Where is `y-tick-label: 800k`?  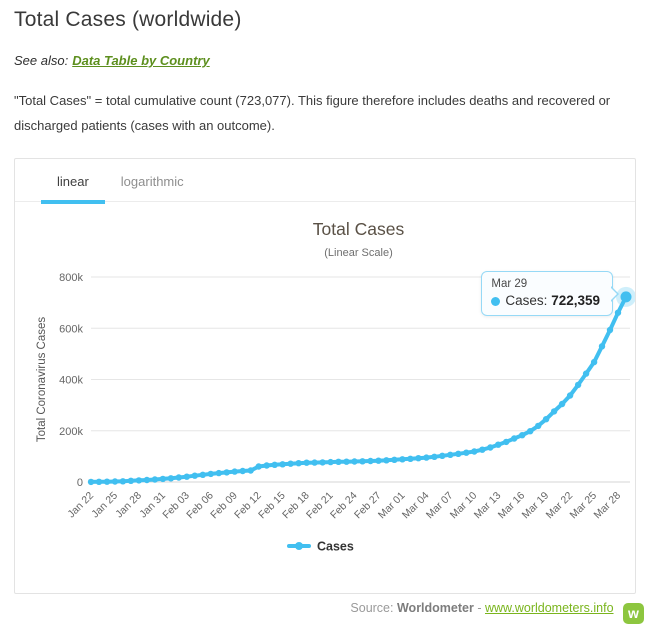 y-tick-label: 800k is located at coordinates (71, 278).